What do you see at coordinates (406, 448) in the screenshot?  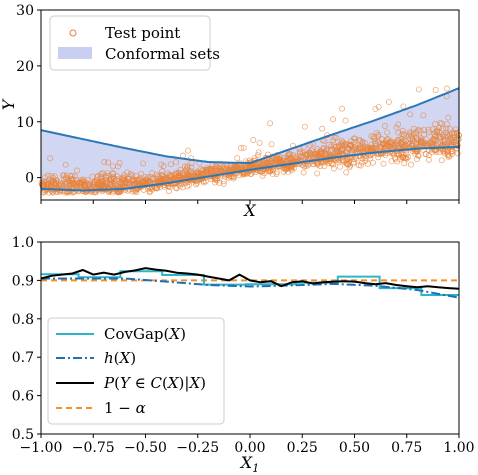 I see `x-tick-label: 0.75` at bounding box center [406, 448].